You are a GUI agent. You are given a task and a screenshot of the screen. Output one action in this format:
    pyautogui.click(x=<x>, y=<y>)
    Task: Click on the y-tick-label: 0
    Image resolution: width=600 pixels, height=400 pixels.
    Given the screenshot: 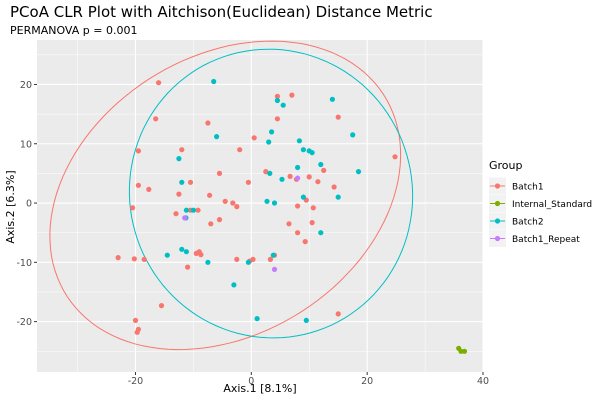 What is the action you would take?
    pyautogui.click(x=29, y=204)
    